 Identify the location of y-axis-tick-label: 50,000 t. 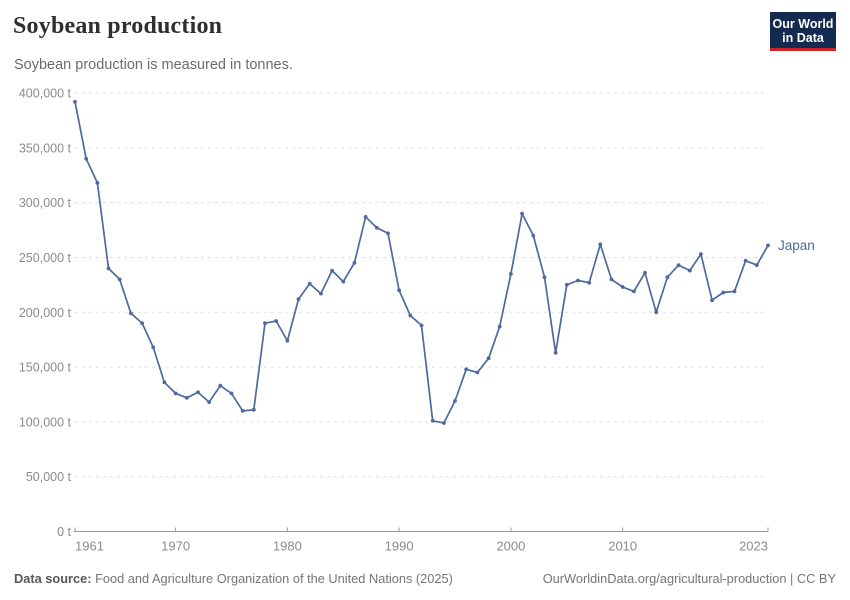
(49, 477).